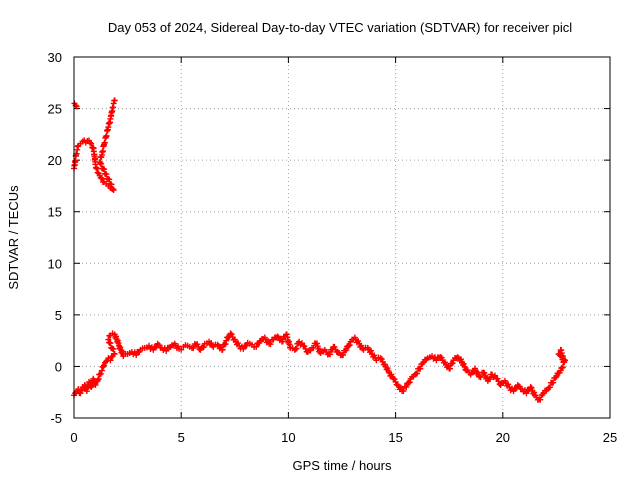 This screenshot has width=640, height=480. What do you see at coordinates (56, 418) in the screenshot?
I see `y-tick-label: -5` at bounding box center [56, 418].